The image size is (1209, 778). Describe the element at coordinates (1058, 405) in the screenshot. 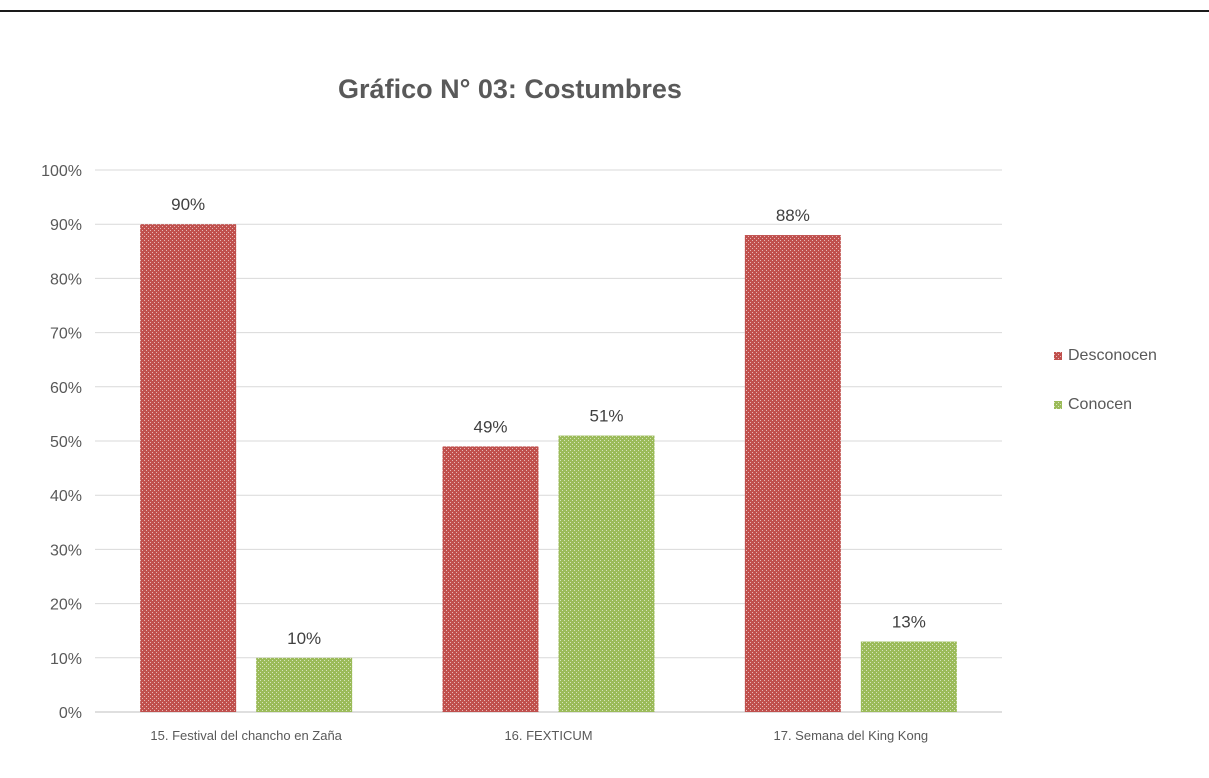

I see `legend-swatch-conocen` at that location.